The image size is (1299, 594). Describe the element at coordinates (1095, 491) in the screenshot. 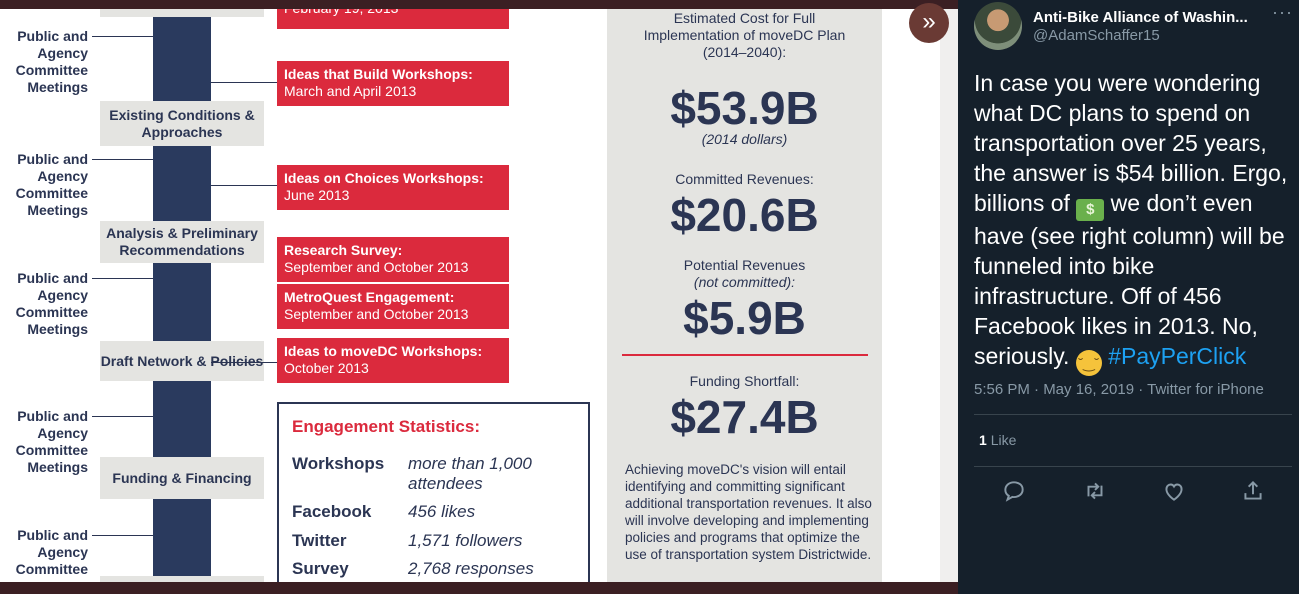

I see `retweet-icon` at that location.